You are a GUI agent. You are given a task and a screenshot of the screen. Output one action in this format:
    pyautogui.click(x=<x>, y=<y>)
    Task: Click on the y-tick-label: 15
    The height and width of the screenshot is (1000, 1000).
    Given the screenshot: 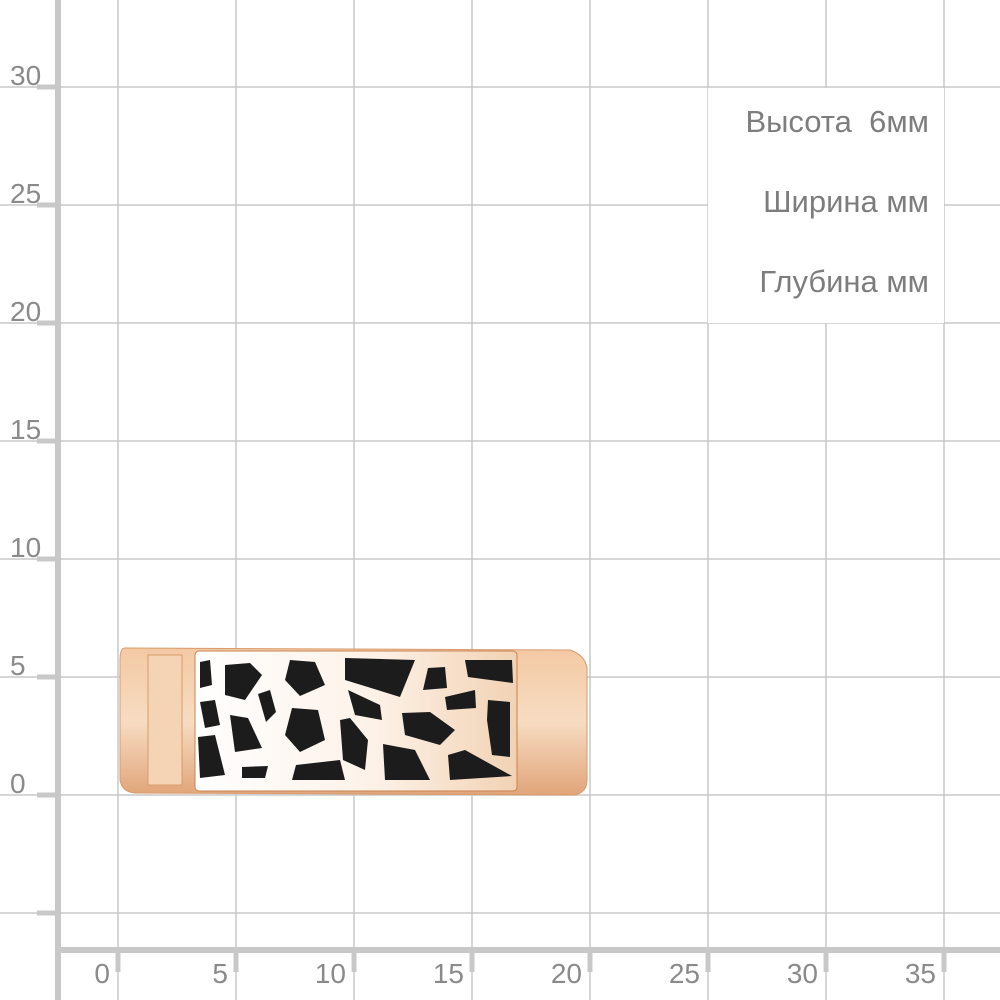 What is the action you would take?
    pyautogui.click(x=26, y=429)
    